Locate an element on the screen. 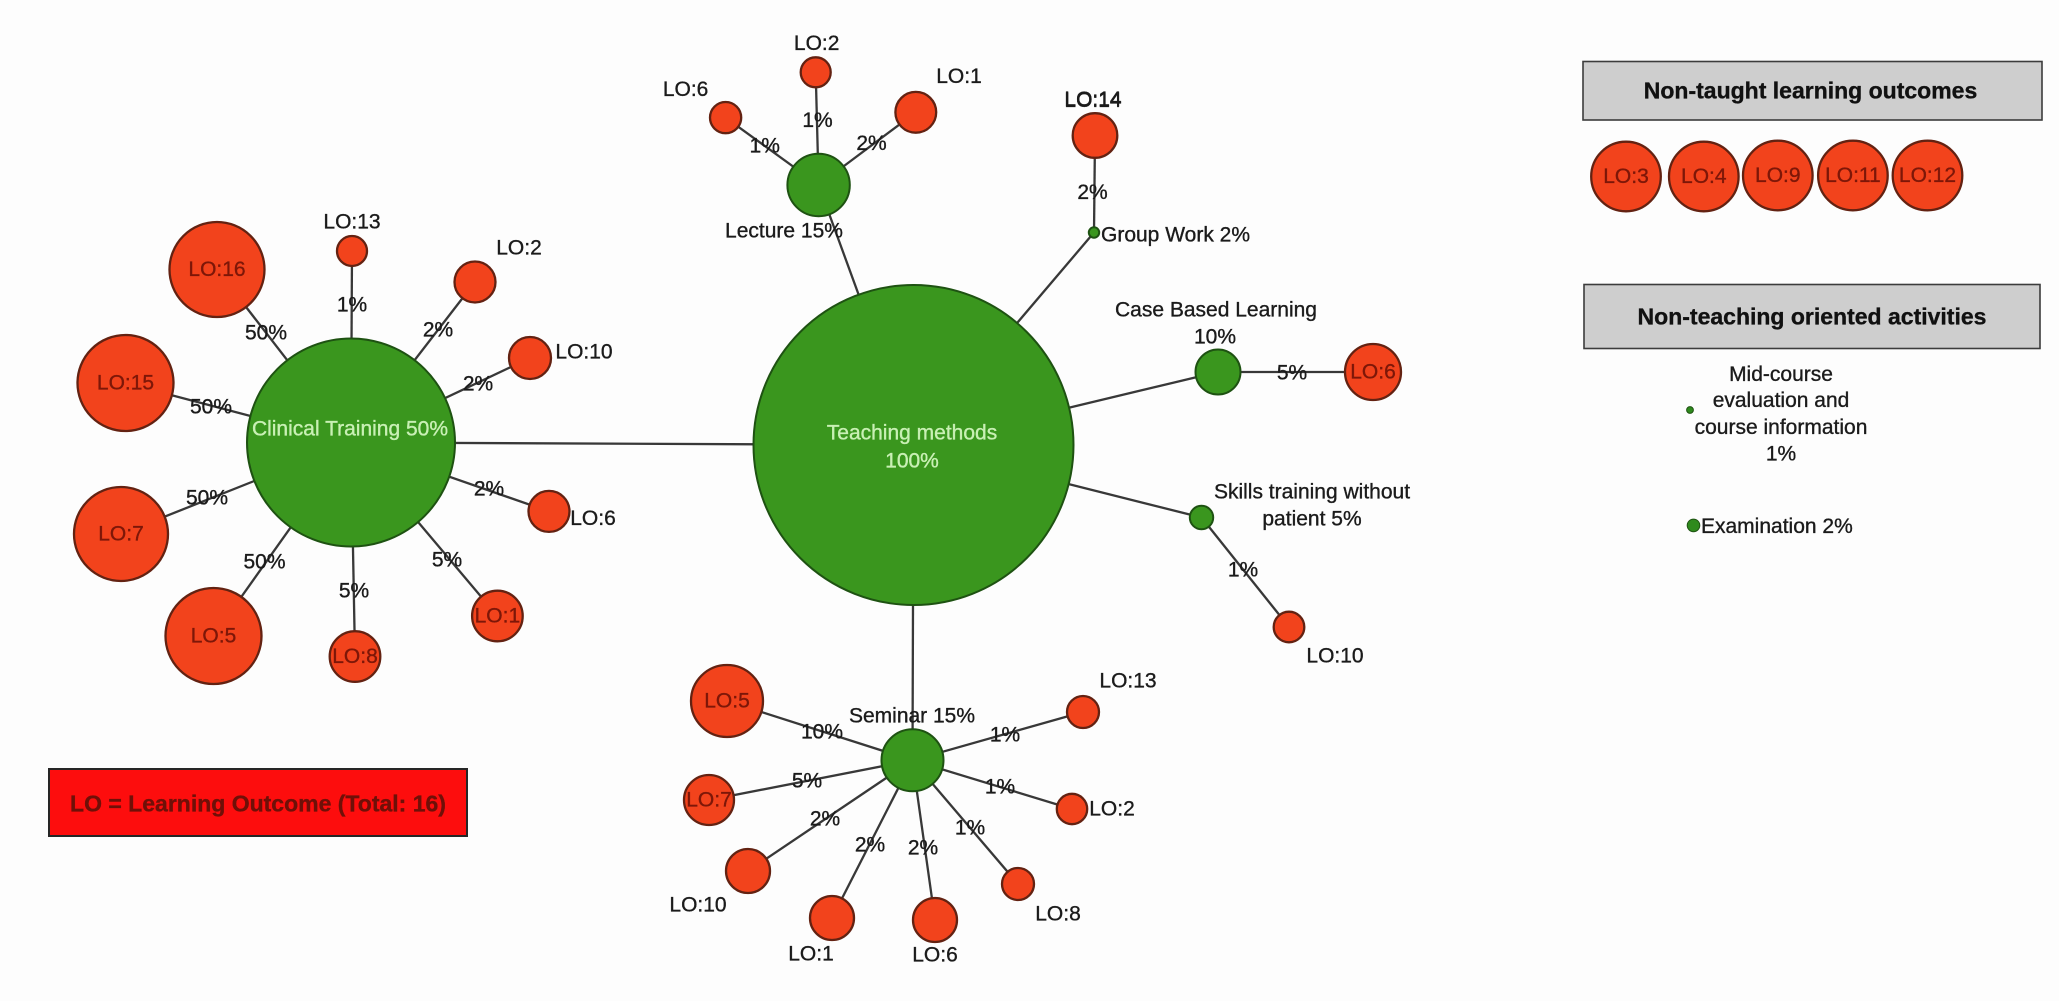  svg-text: Mid-course is located at coordinates (1781, 374).